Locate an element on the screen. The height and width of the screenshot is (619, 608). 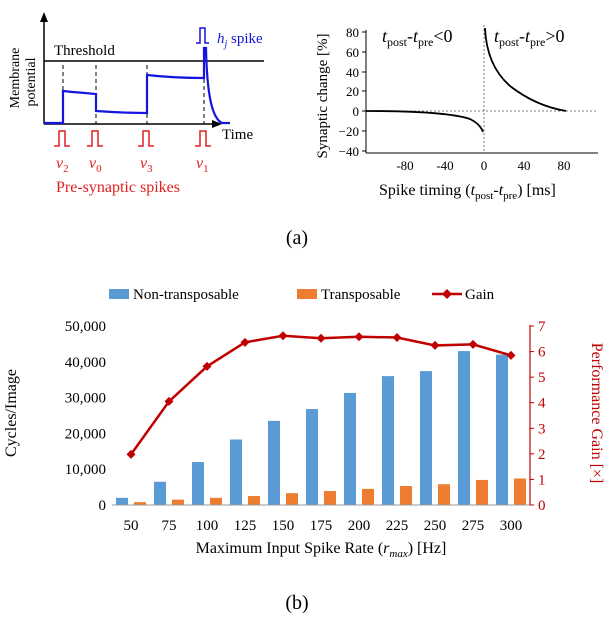
spike-label-v3: v3 is located at coordinates (146, 165).